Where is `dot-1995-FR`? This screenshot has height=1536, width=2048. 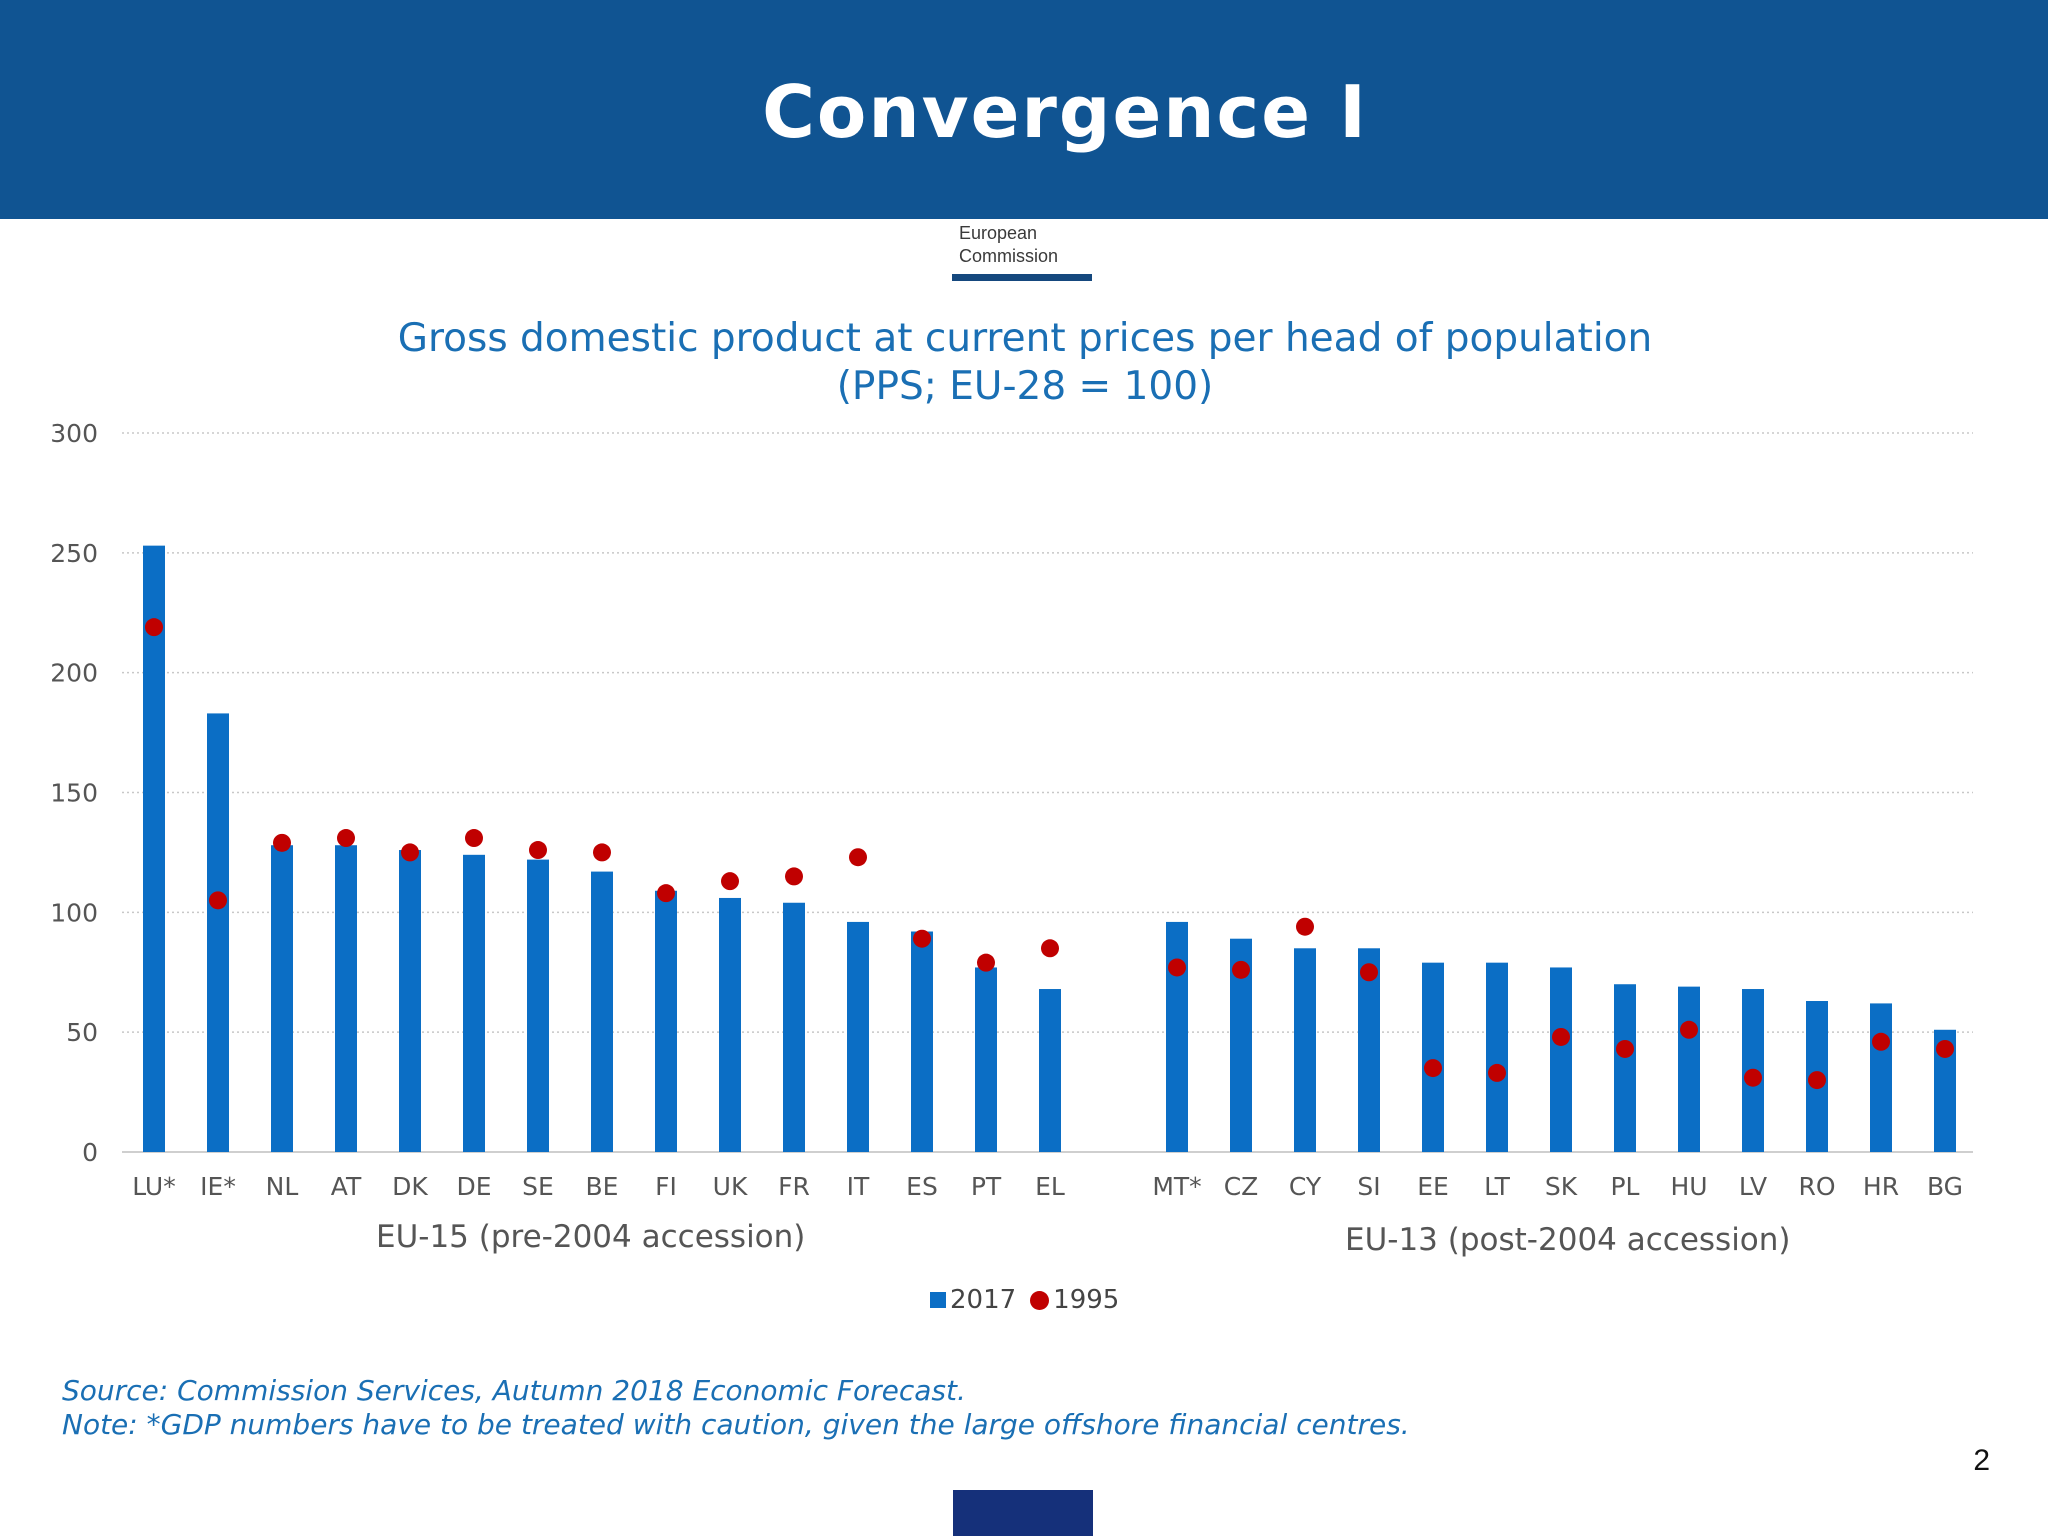
dot-1995-FR is located at coordinates (794, 876).